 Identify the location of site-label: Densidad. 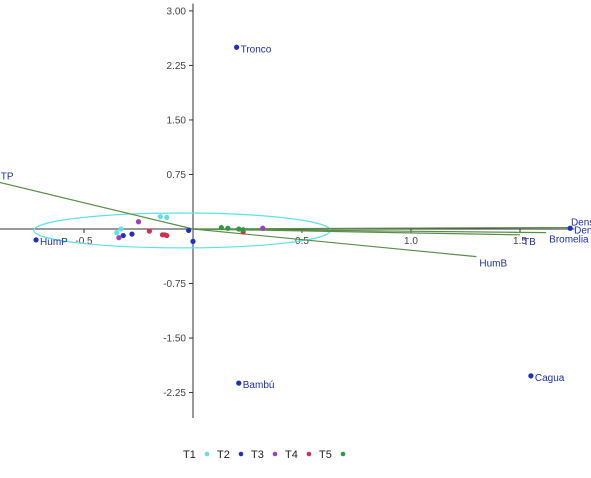
(582, 230).